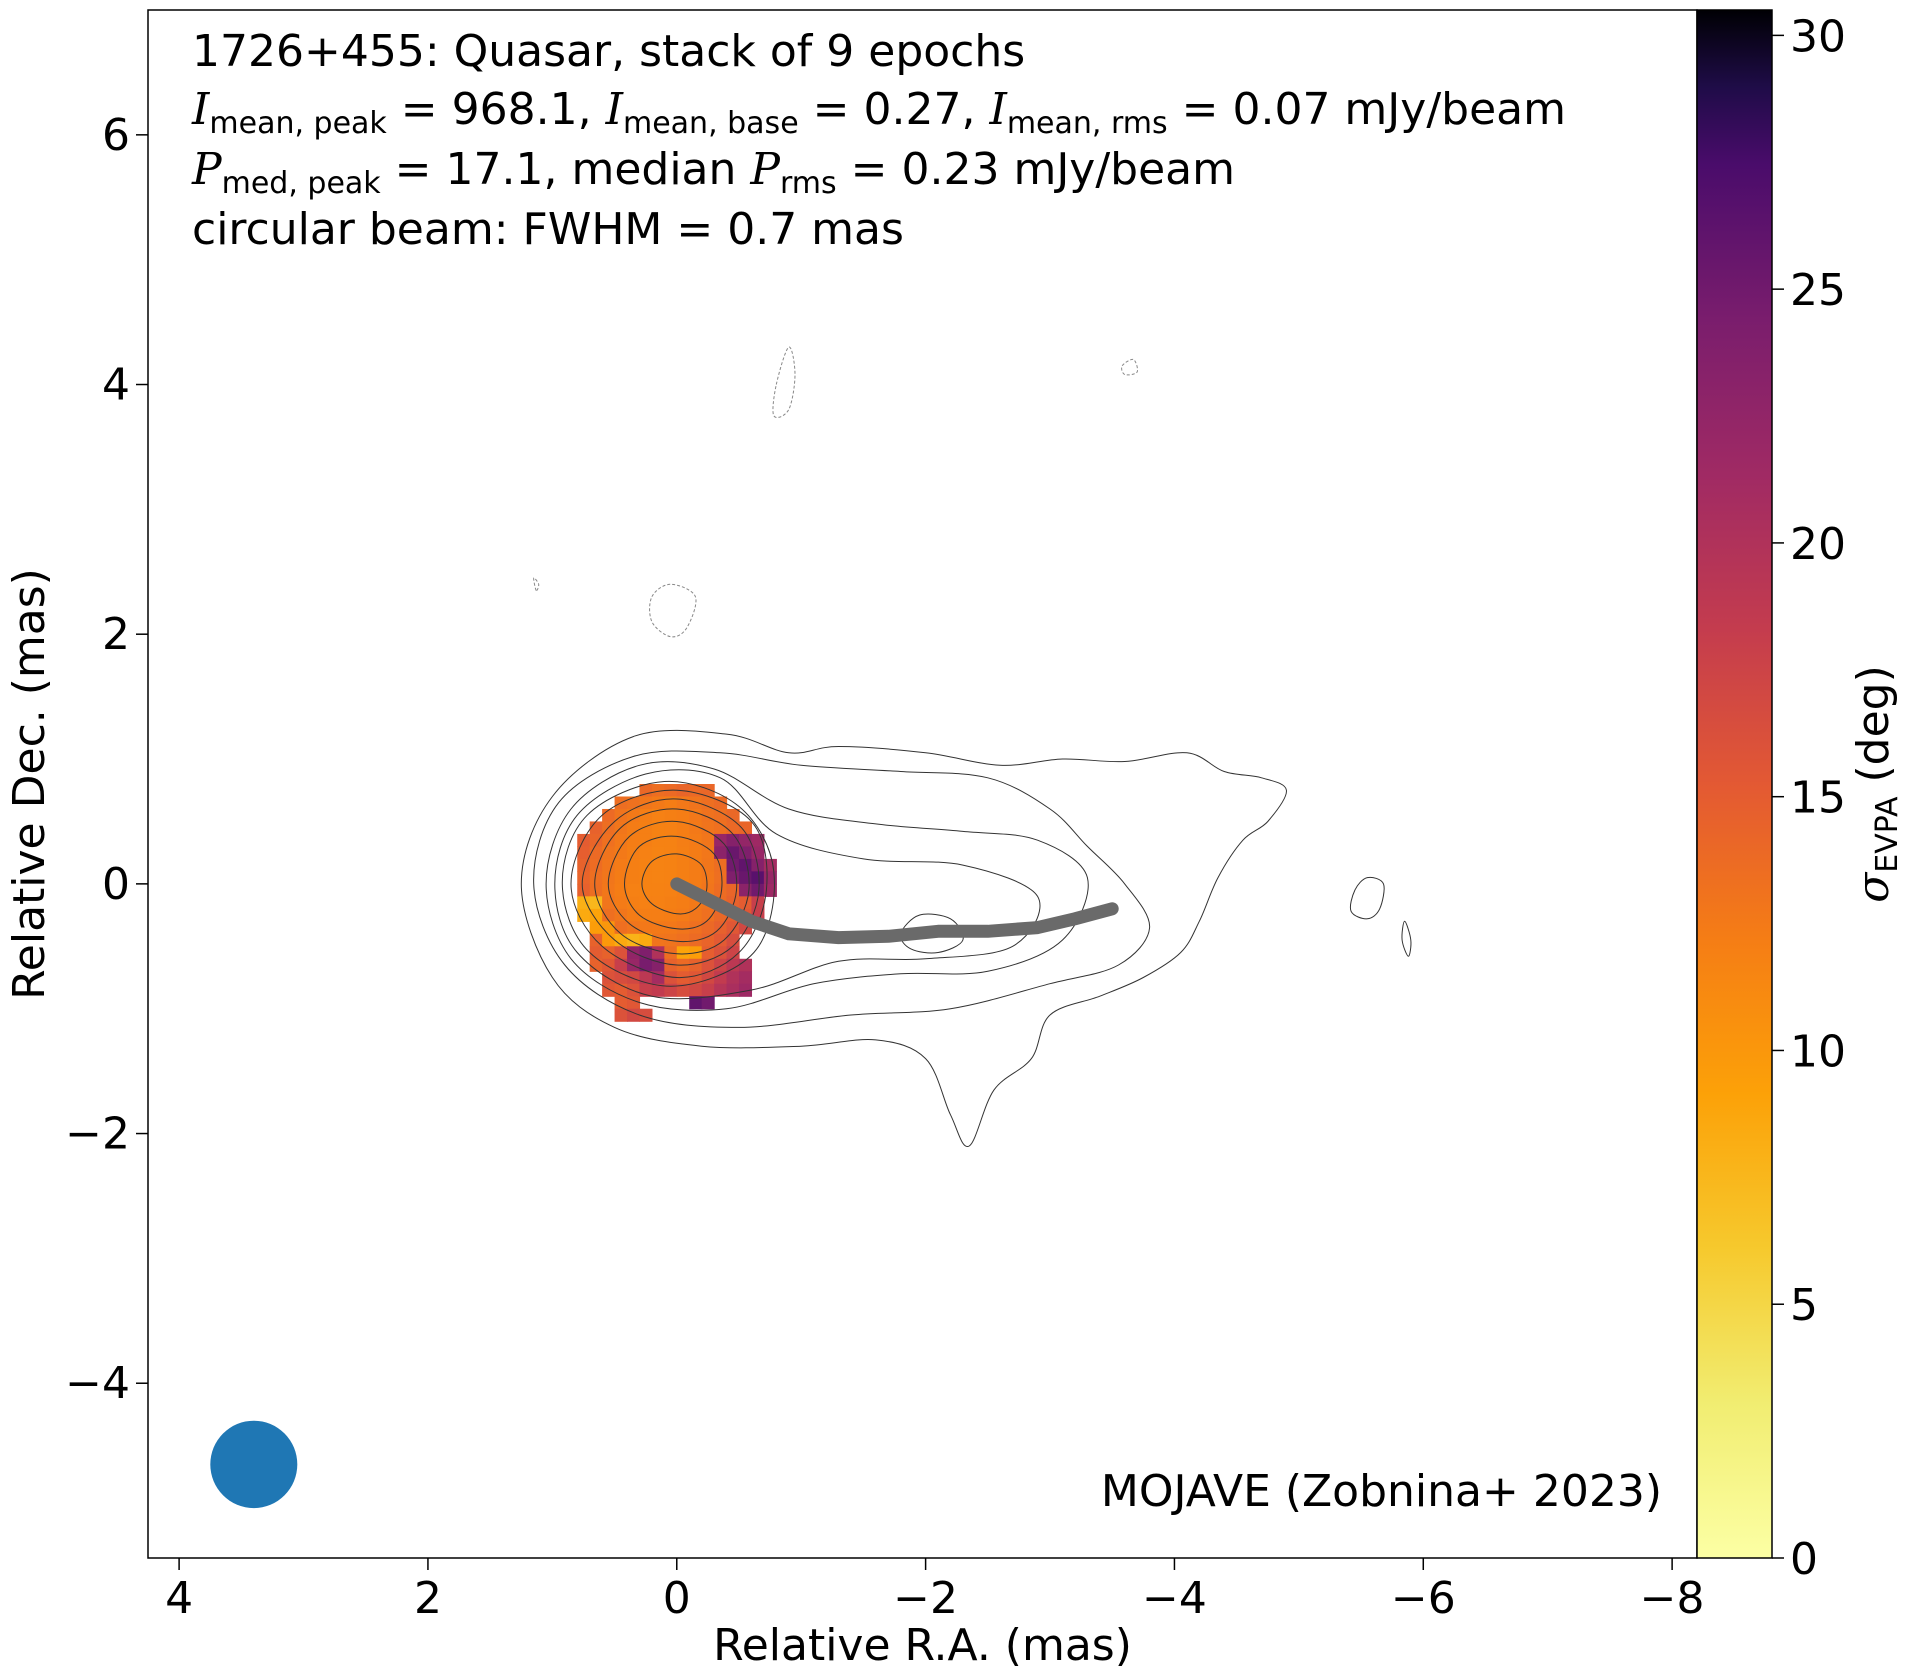 The width and height of the screenshot is (1905, 1674). What do you see at coordinates (998, 109) in the screenshot?
I see `intensity-rms-symbol: I` at bounding box center [998, 109].